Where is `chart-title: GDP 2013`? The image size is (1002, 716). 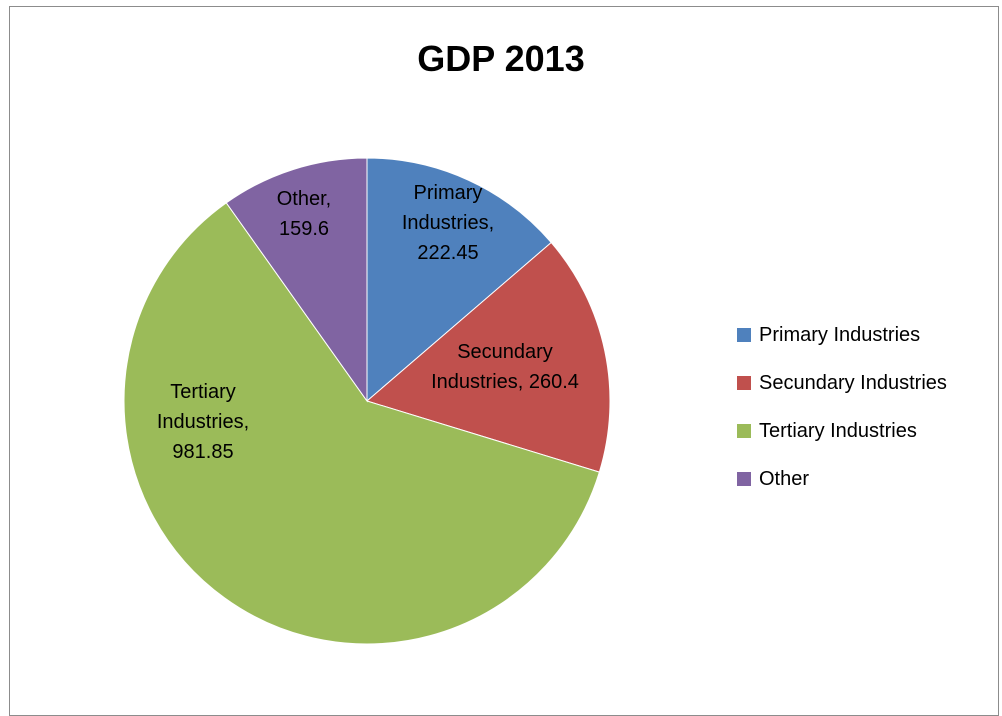 chart-title: GDP 2013 is located at coordinates (501, 58).